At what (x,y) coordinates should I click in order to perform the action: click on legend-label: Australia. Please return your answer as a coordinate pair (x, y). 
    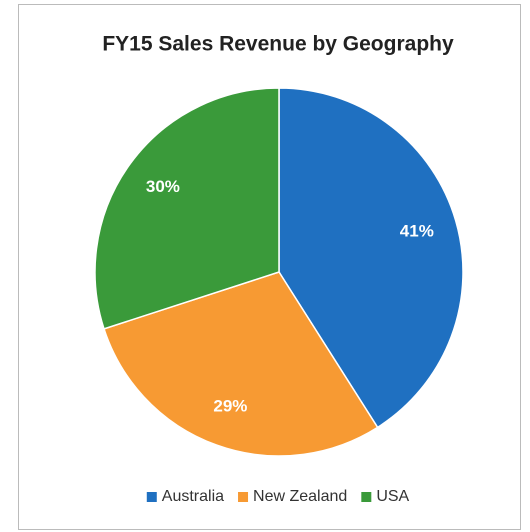
    Looking at the image, I should click on (193, 496).